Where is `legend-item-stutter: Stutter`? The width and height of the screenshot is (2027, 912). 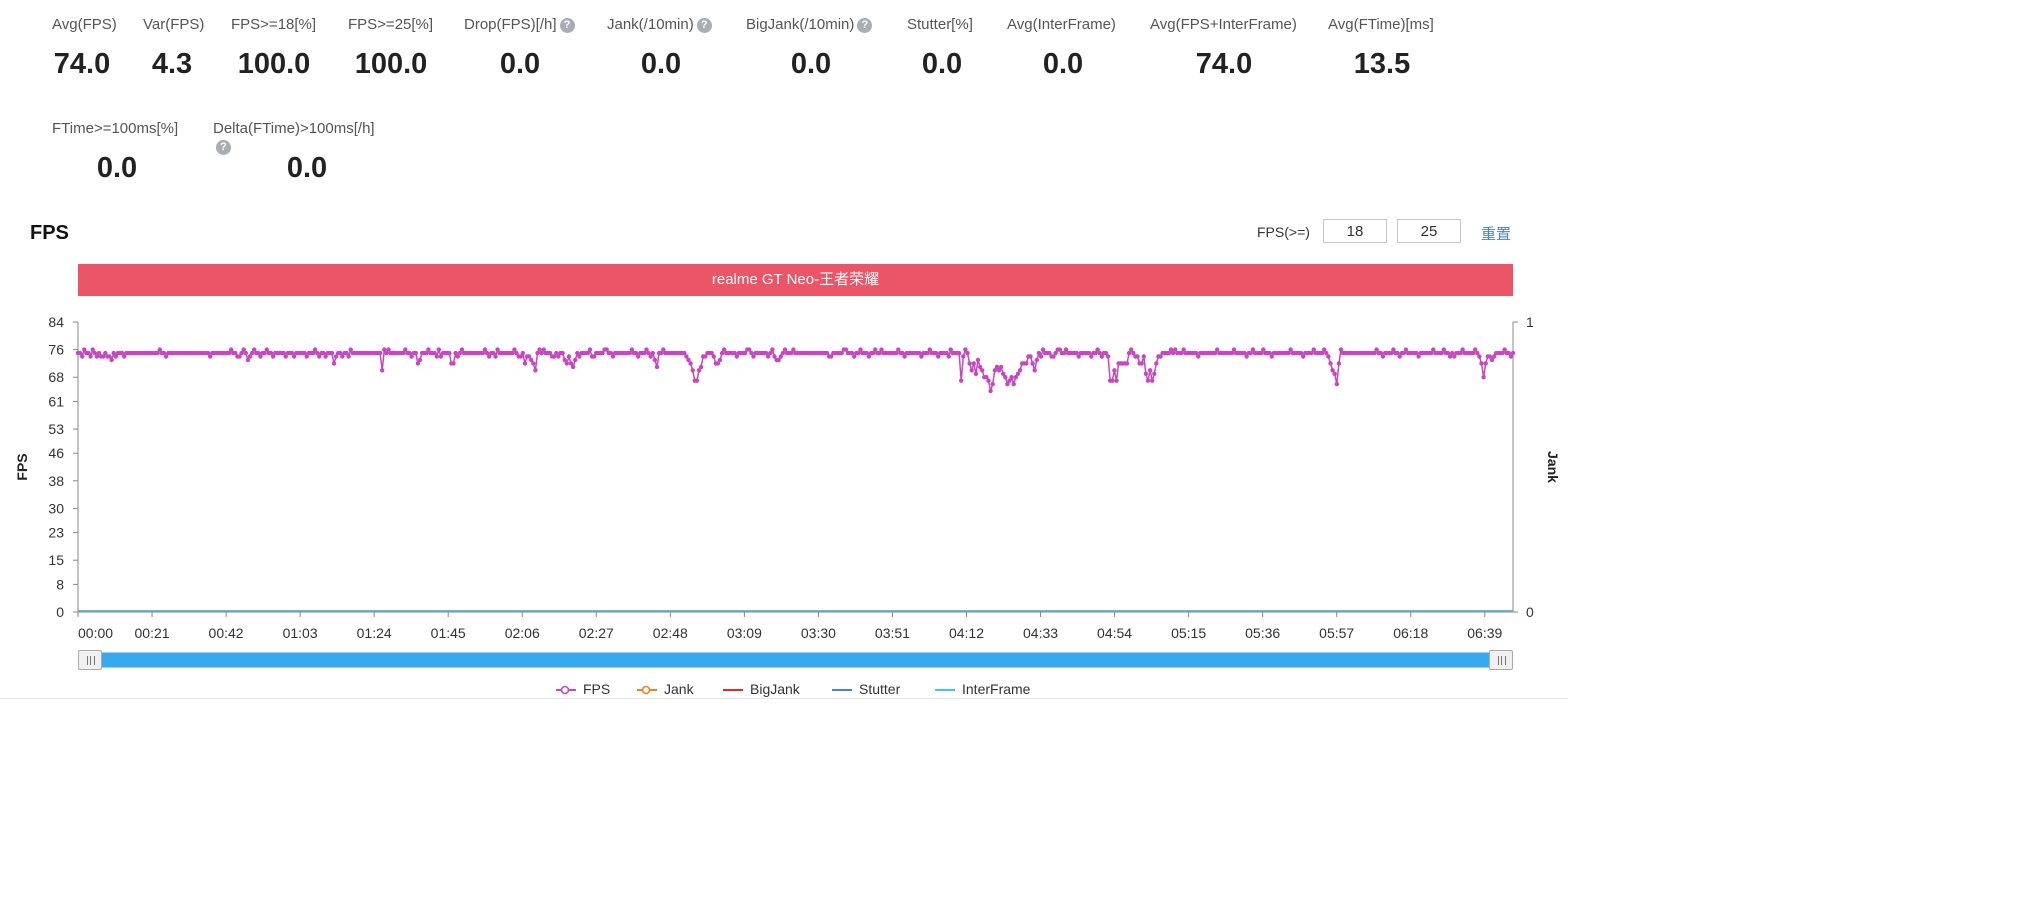 legend-item-stutter: Stutter is located at coordinates (865, 689).